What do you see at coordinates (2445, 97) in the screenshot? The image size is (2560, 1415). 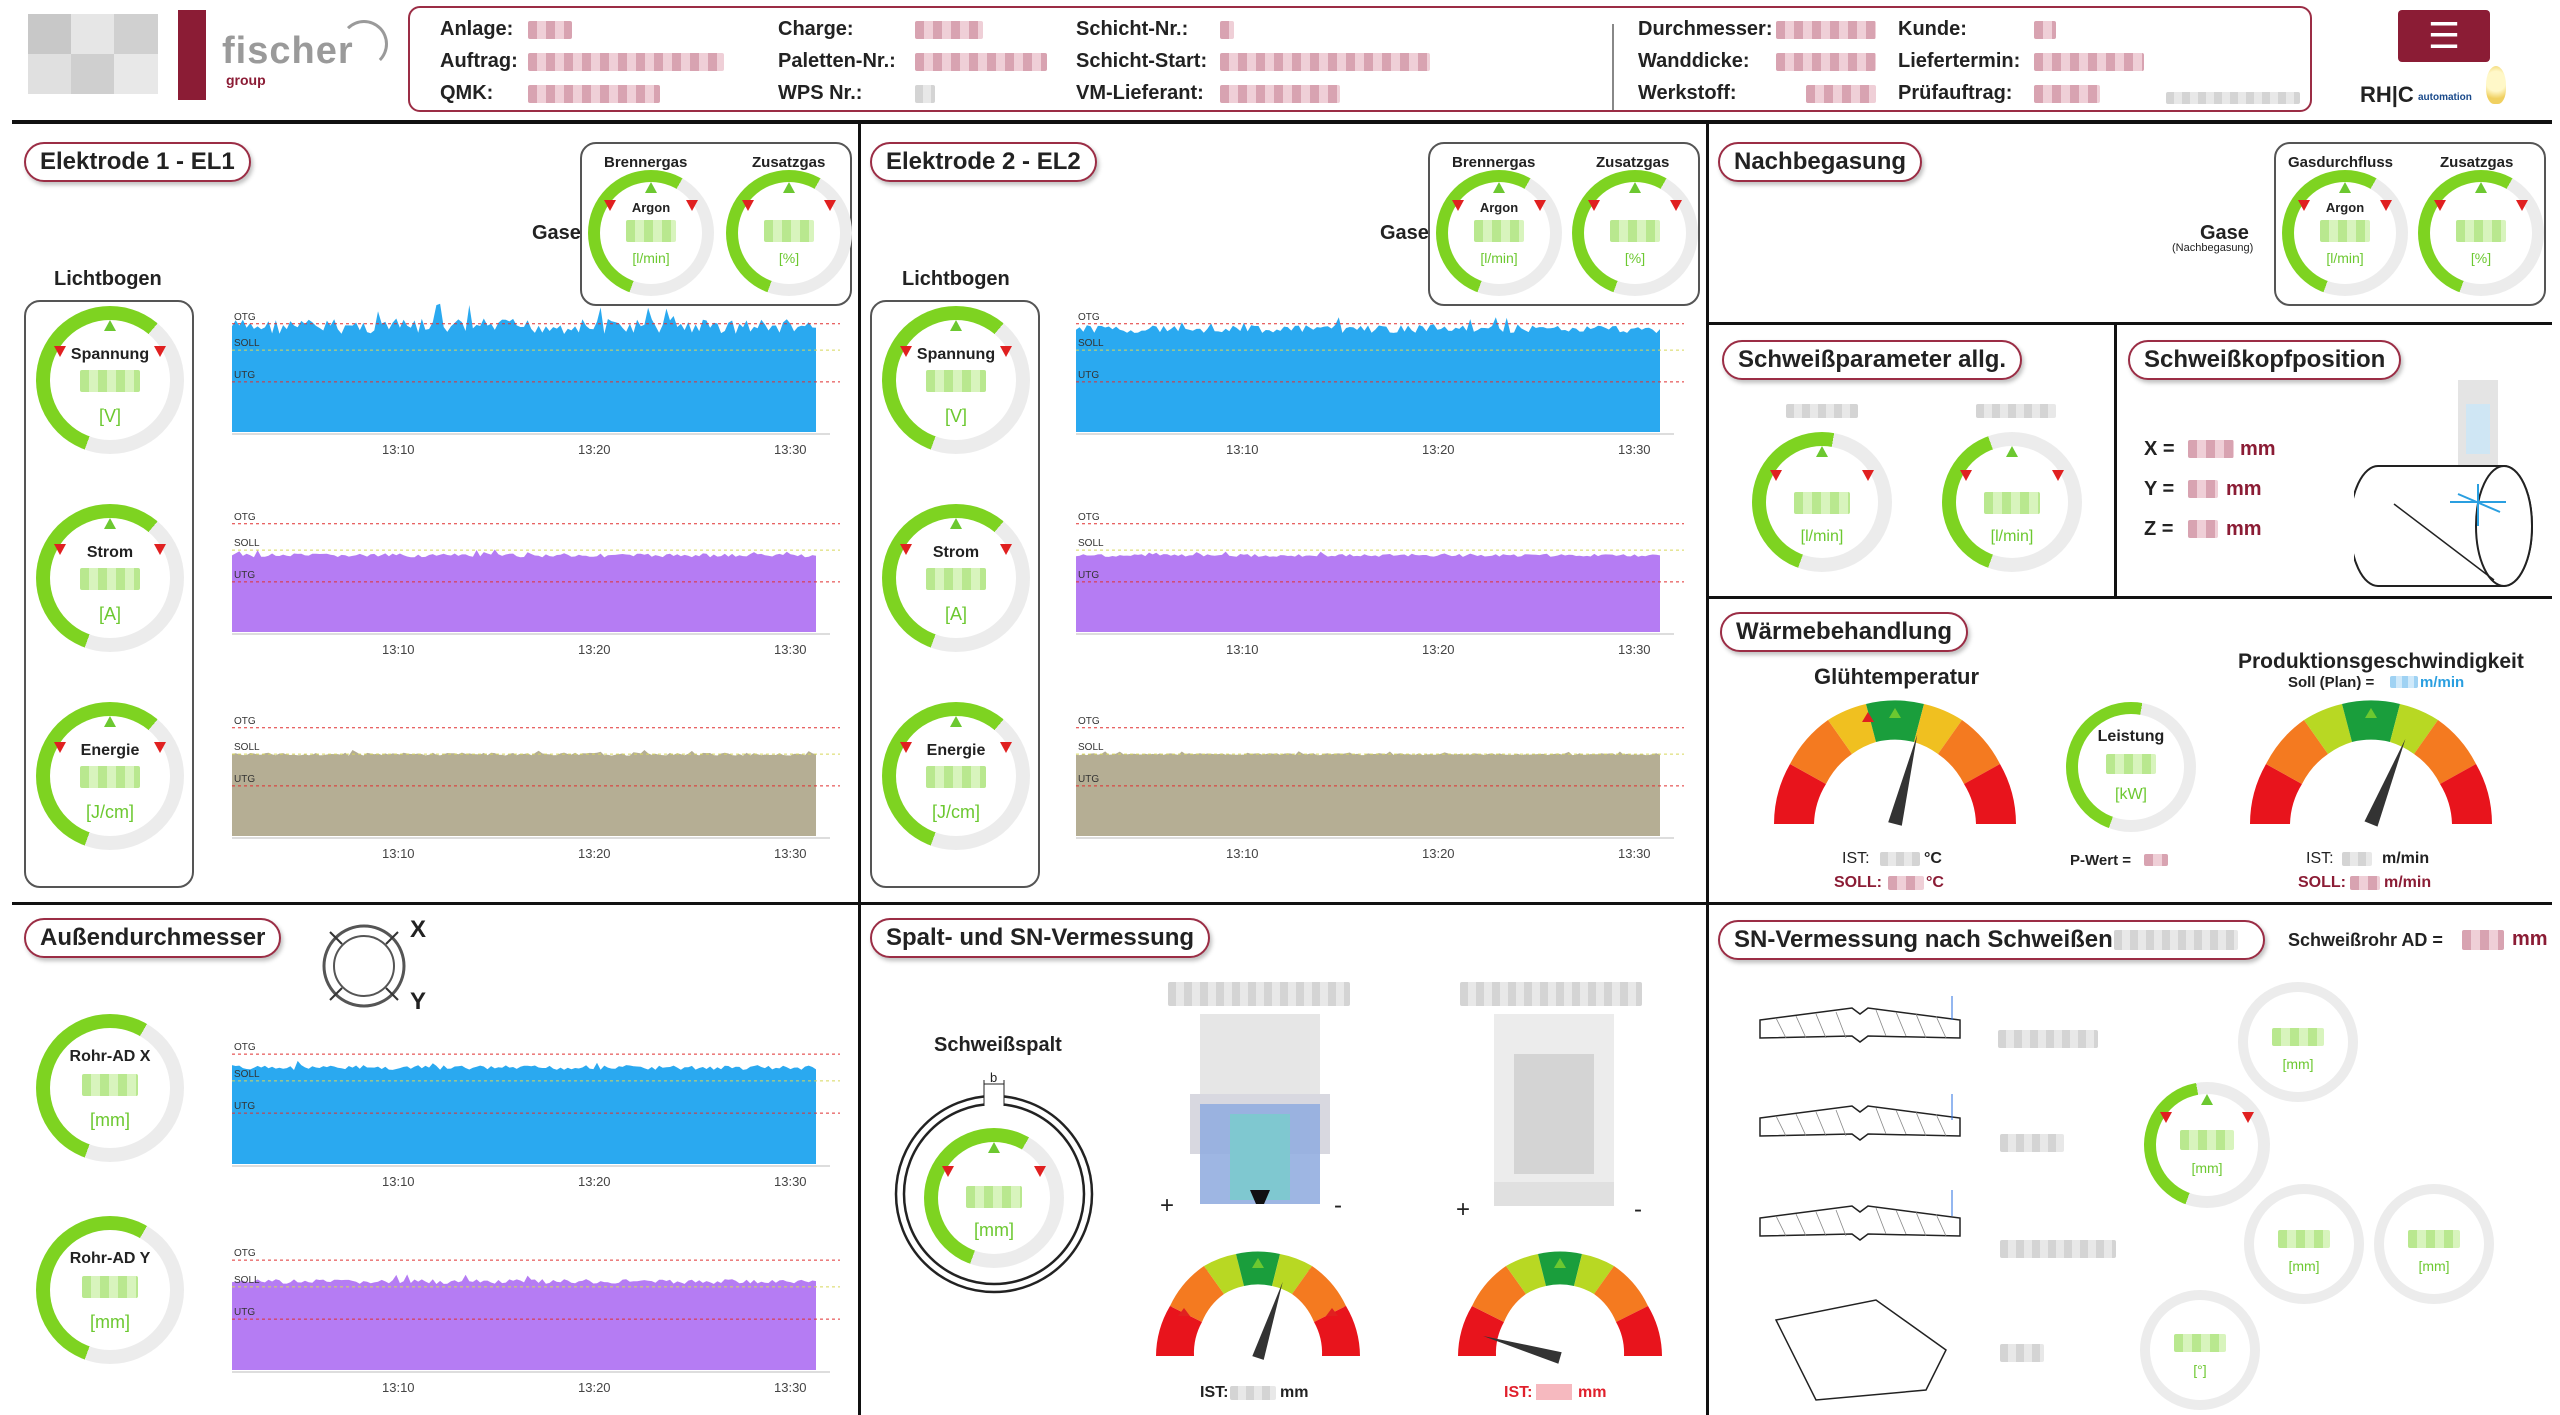 I see `rhc-logo-subtext: automation` at bounding box center [2445, 97].